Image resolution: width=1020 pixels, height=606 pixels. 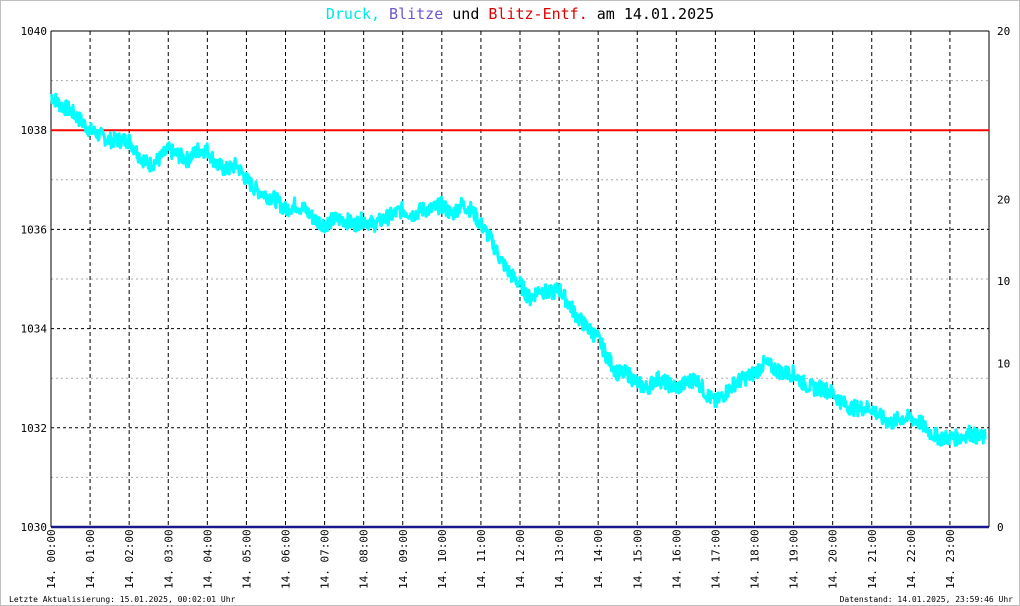 What do you see at coordinates (34, 527) in the screenshot?
I see `y-tick-label: 1030` at bounding box center [34, 527].